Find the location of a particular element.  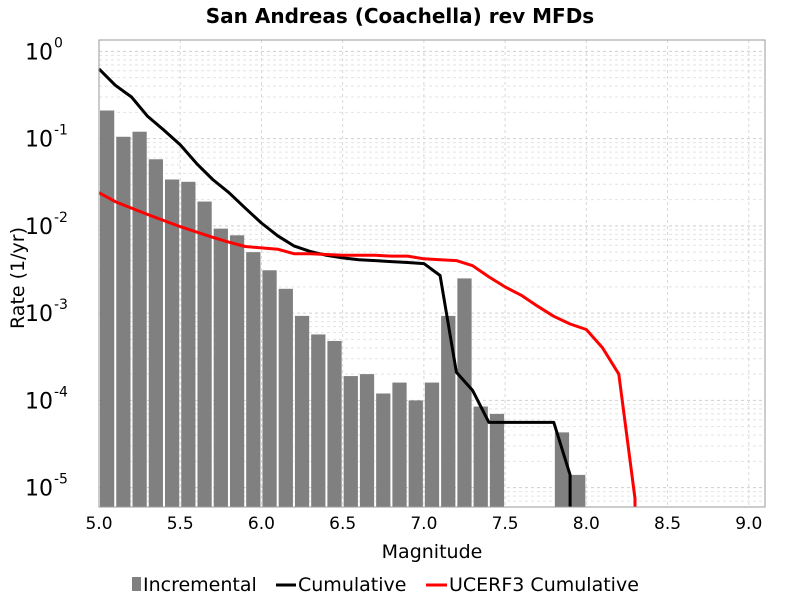

y-tick-label: 10 0 is located at coordinates (44, 50).